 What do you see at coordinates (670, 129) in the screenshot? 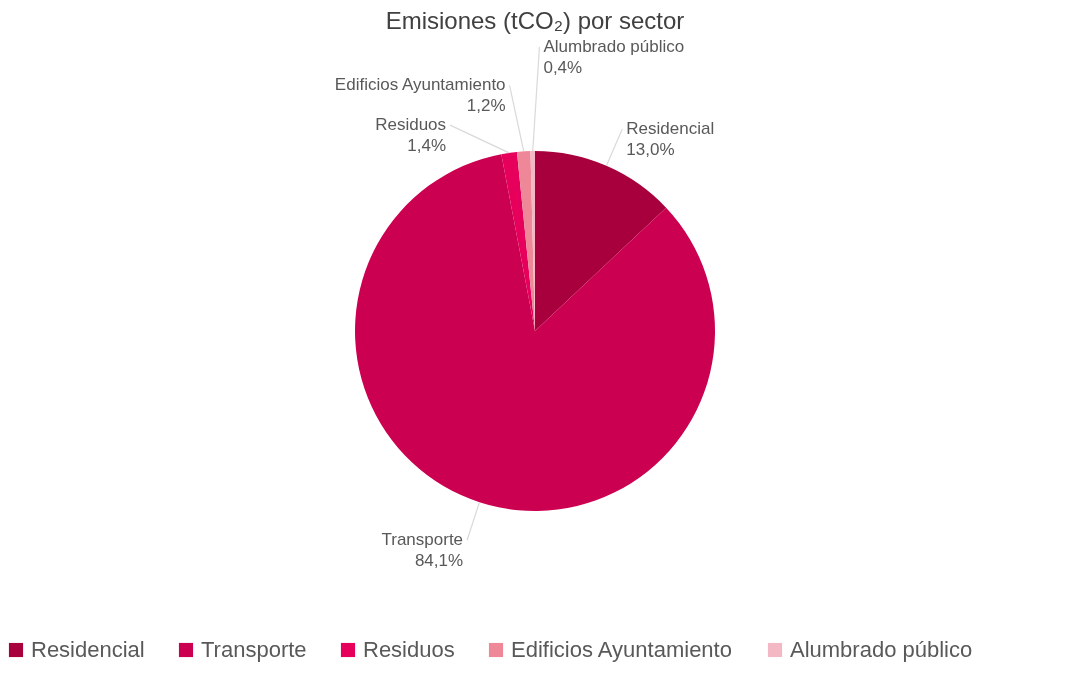
I see `slice-label: Residencial` at bounding box center [670, 129].